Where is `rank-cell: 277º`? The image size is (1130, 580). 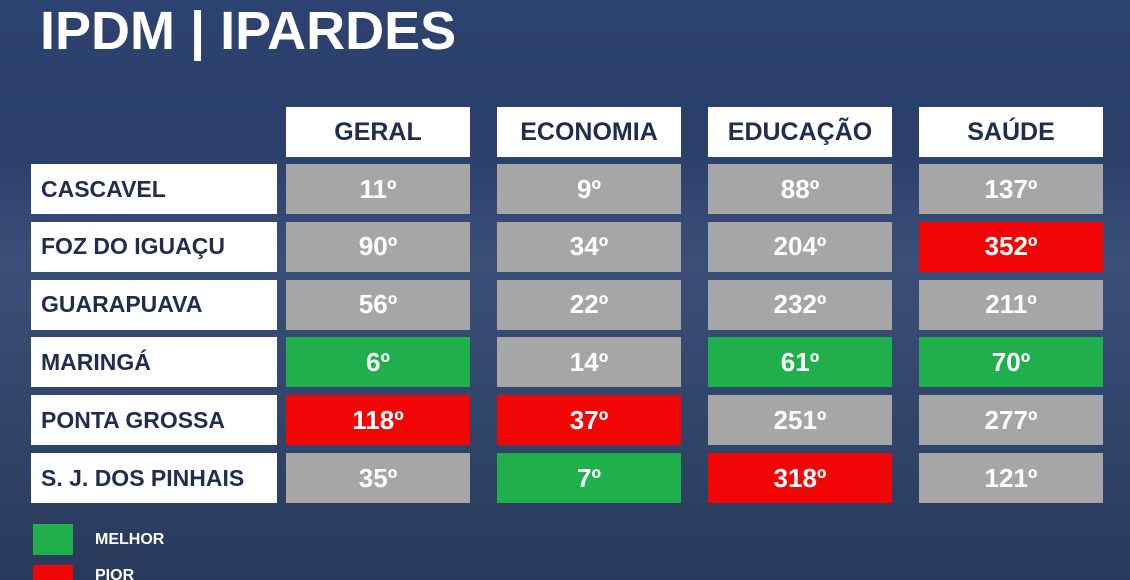 rank-cell: 277º is located at coordinates (1011, 420).